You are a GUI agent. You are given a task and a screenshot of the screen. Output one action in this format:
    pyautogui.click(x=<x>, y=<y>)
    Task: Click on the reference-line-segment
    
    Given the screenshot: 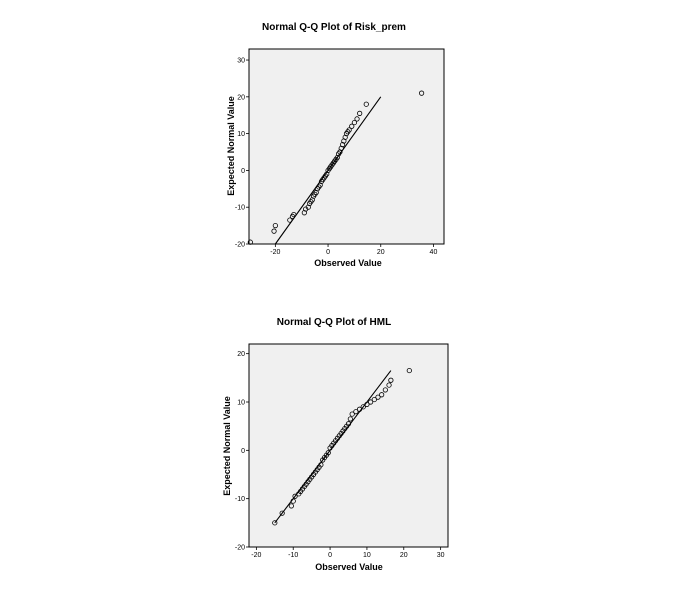 What is the action you would take?
    pyautogui.click(x=333, y=447)
    